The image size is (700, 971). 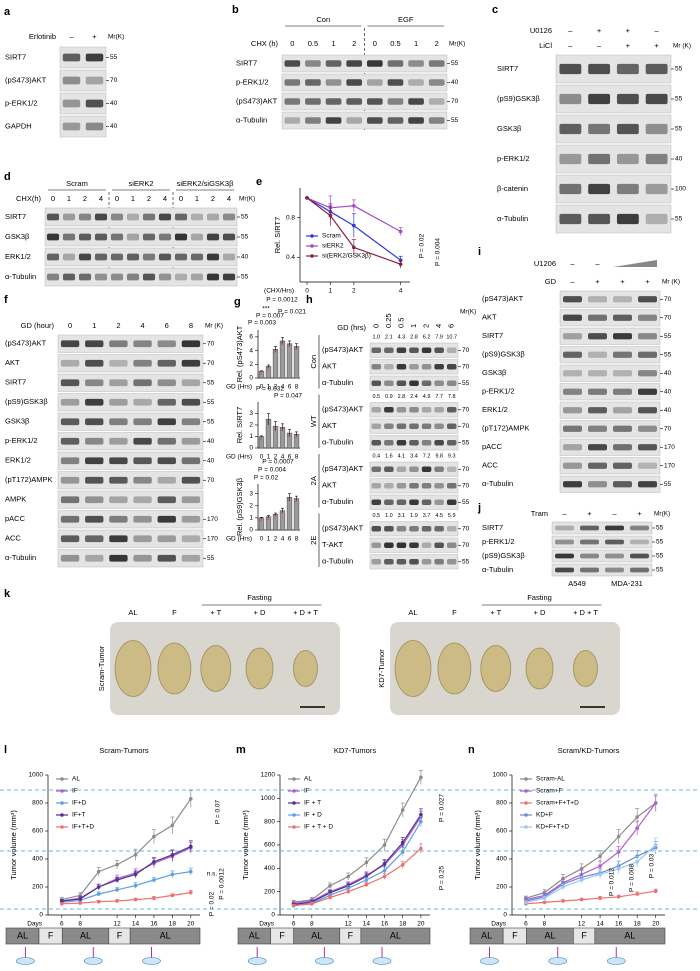 I want to click on photo-title: KD7-Tumor, so click(x=381, y=668).